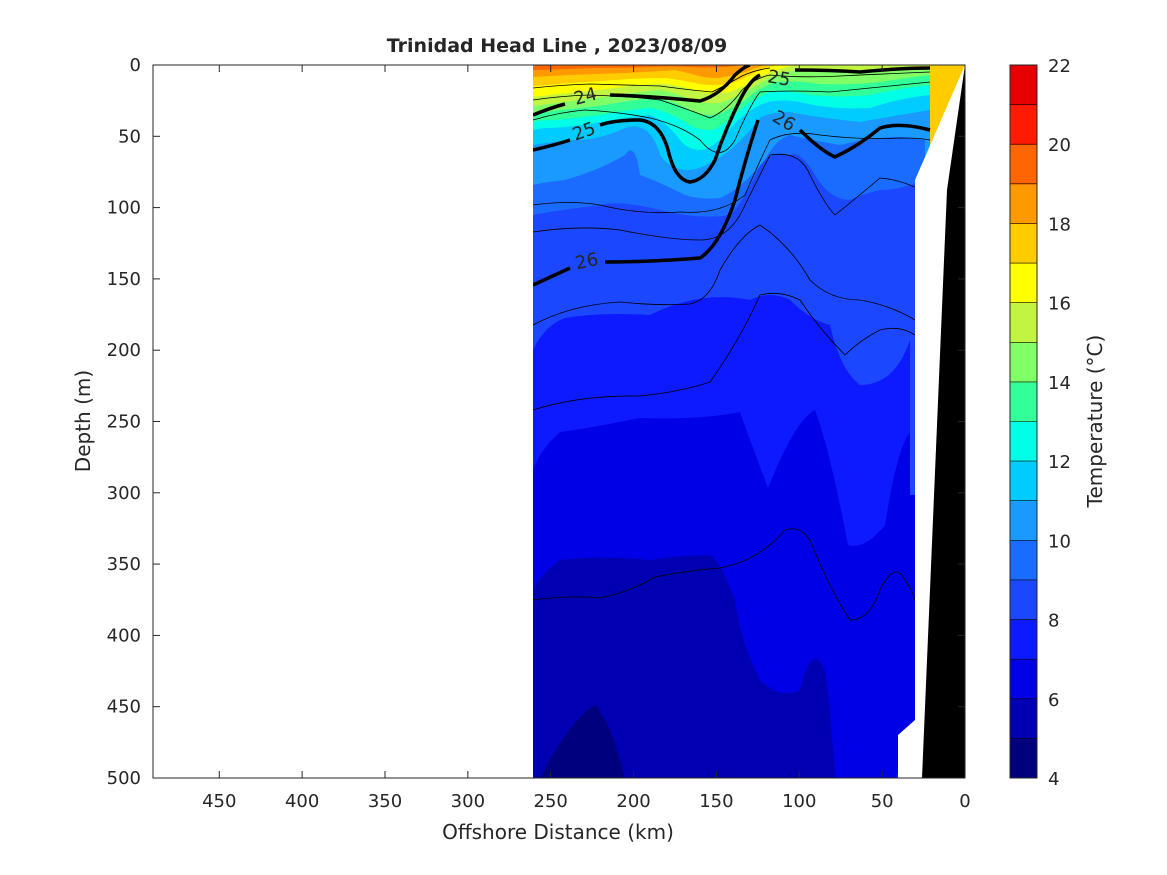  I want to click on y-tick-label: 350, so click(124, 564).